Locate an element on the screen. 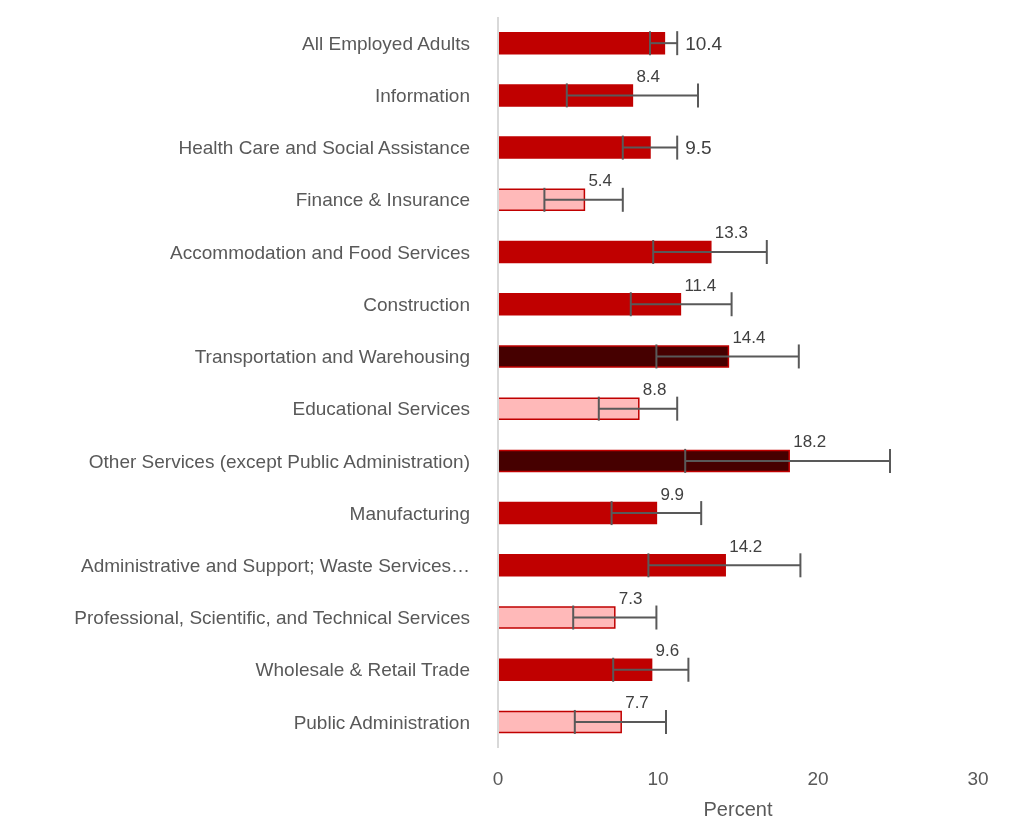  x-tick-label: 10 is located at coordinates (658, 779).